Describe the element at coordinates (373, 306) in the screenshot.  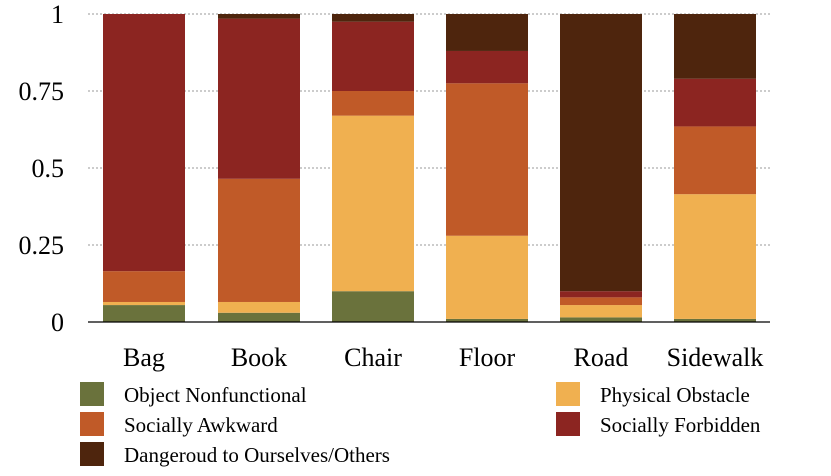
I see `bar-chair-object-nonfunctional` at that location.